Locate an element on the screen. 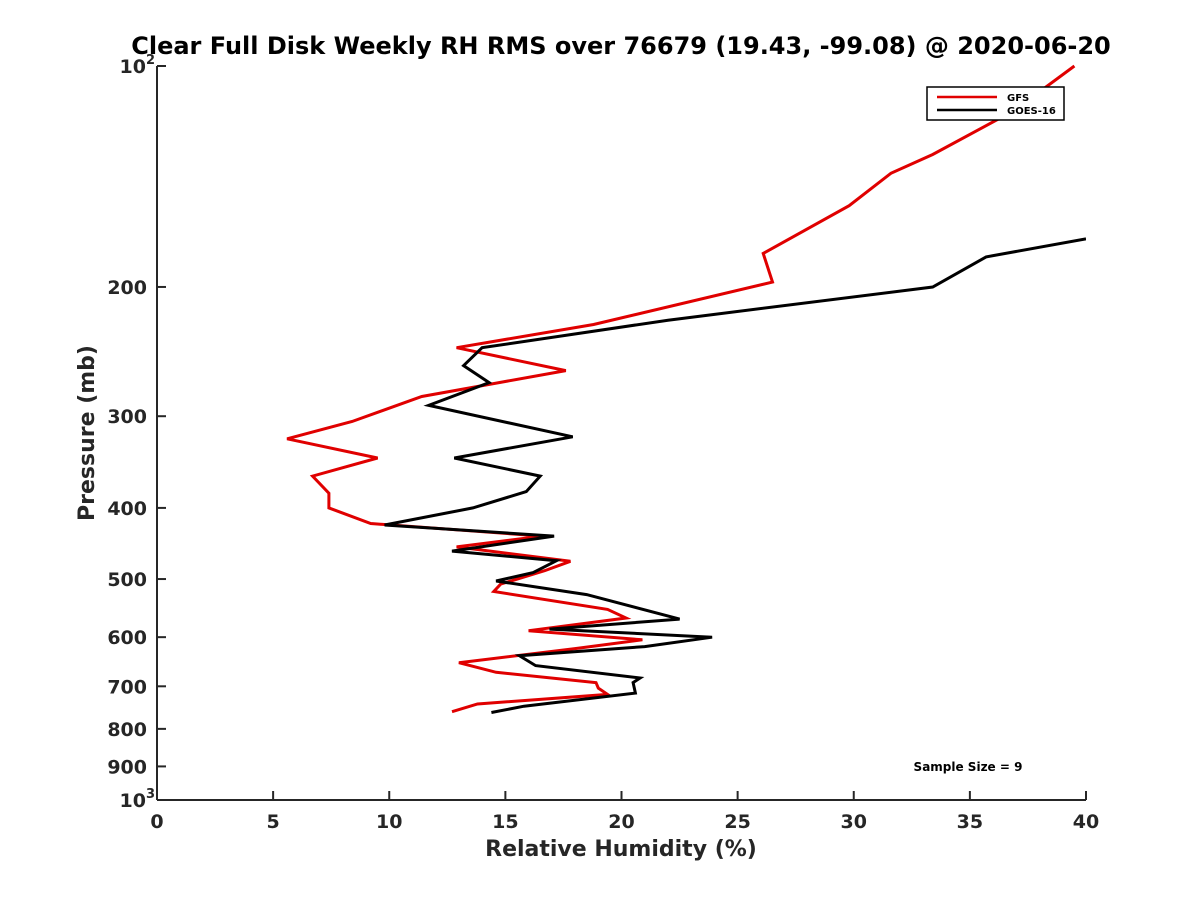 The image size is (1200, 900). y-tick-label: 200 is located at coordinates (127, 288).